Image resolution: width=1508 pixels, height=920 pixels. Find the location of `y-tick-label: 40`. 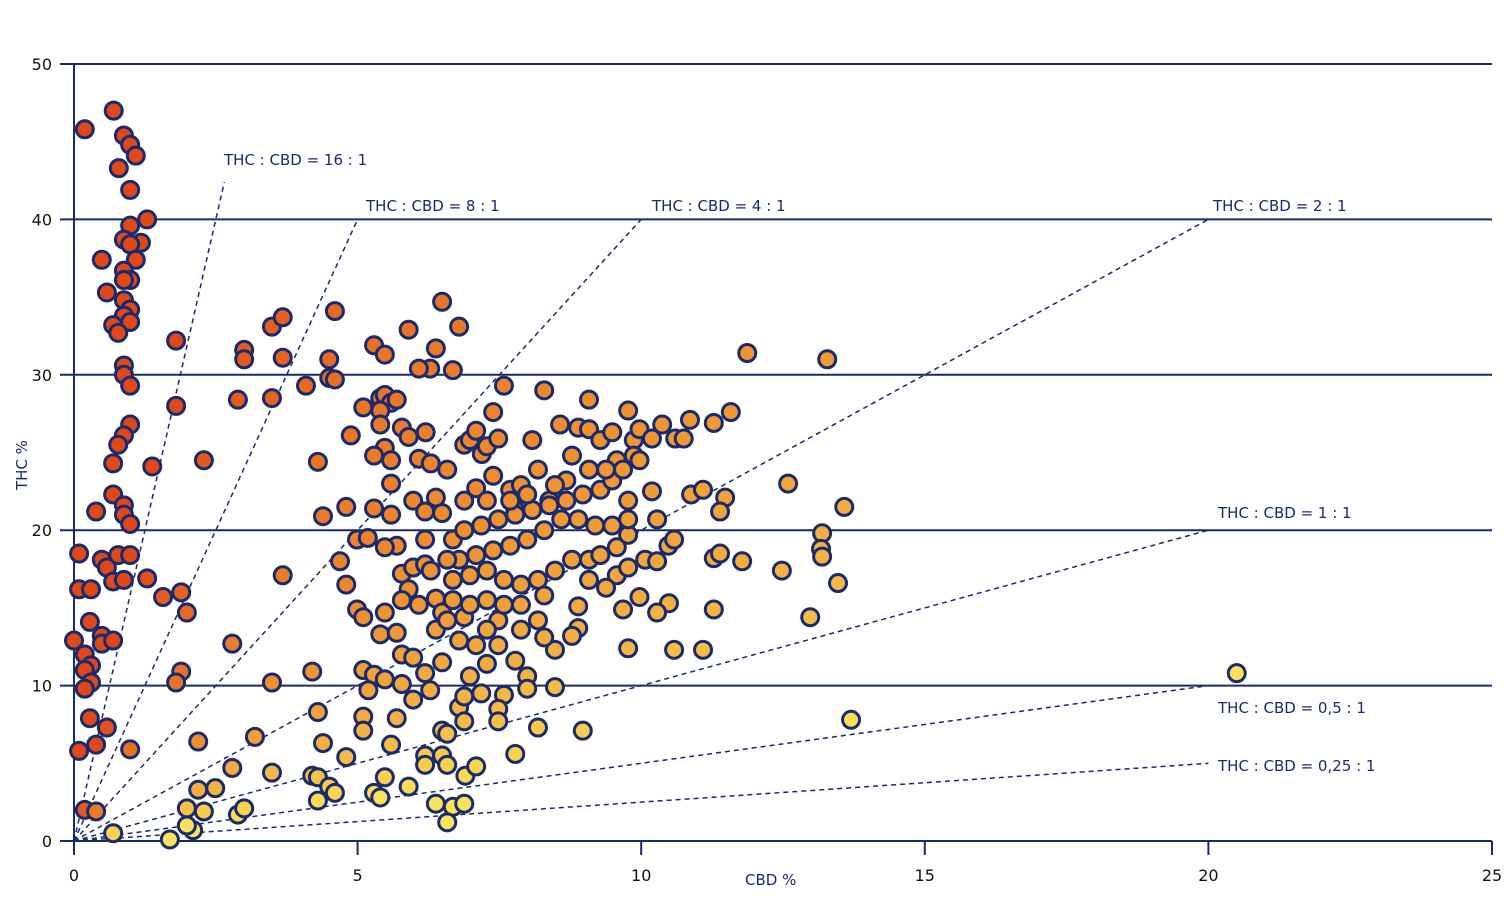

y-tick-label: 40 is located at coordinates (42, 219).